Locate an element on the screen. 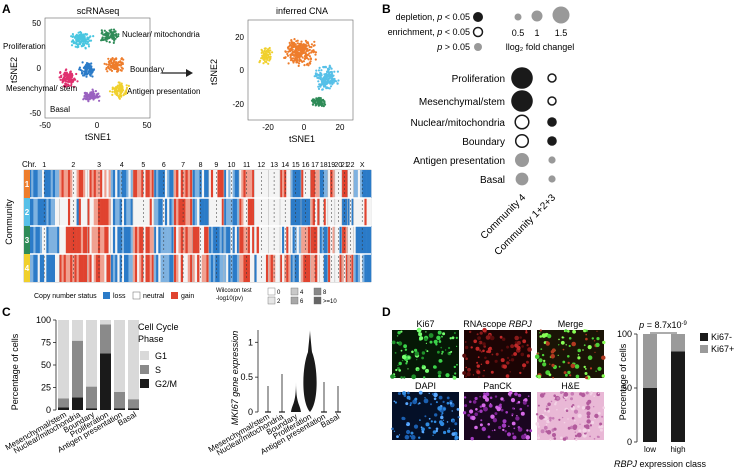 This screenshot has height=471, width=740. tsne-right-xtick: 0 is located at coordinates (304, 127).